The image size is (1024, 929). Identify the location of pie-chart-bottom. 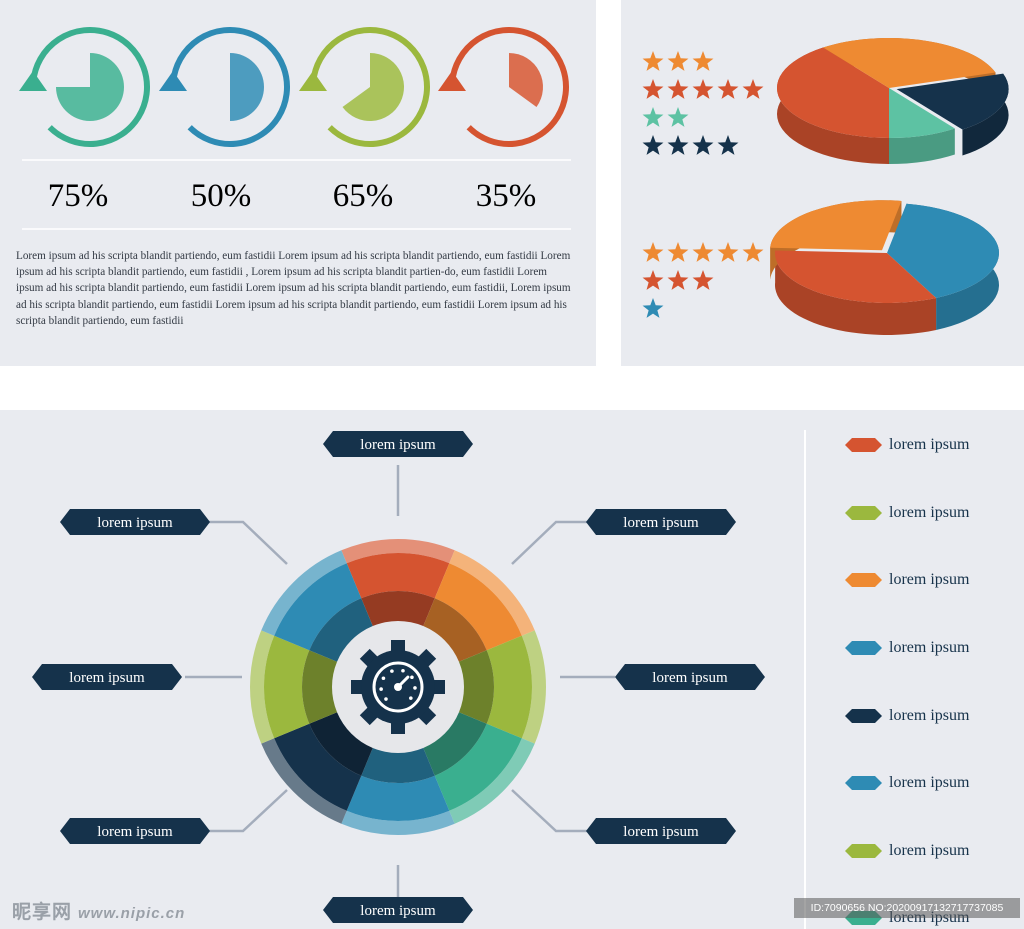
(884, 267).